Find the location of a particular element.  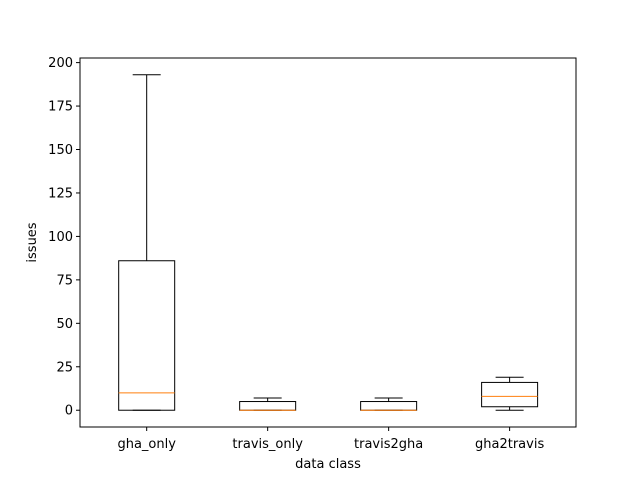

y-tick-label: 150 is located at coordinates (60, 150).